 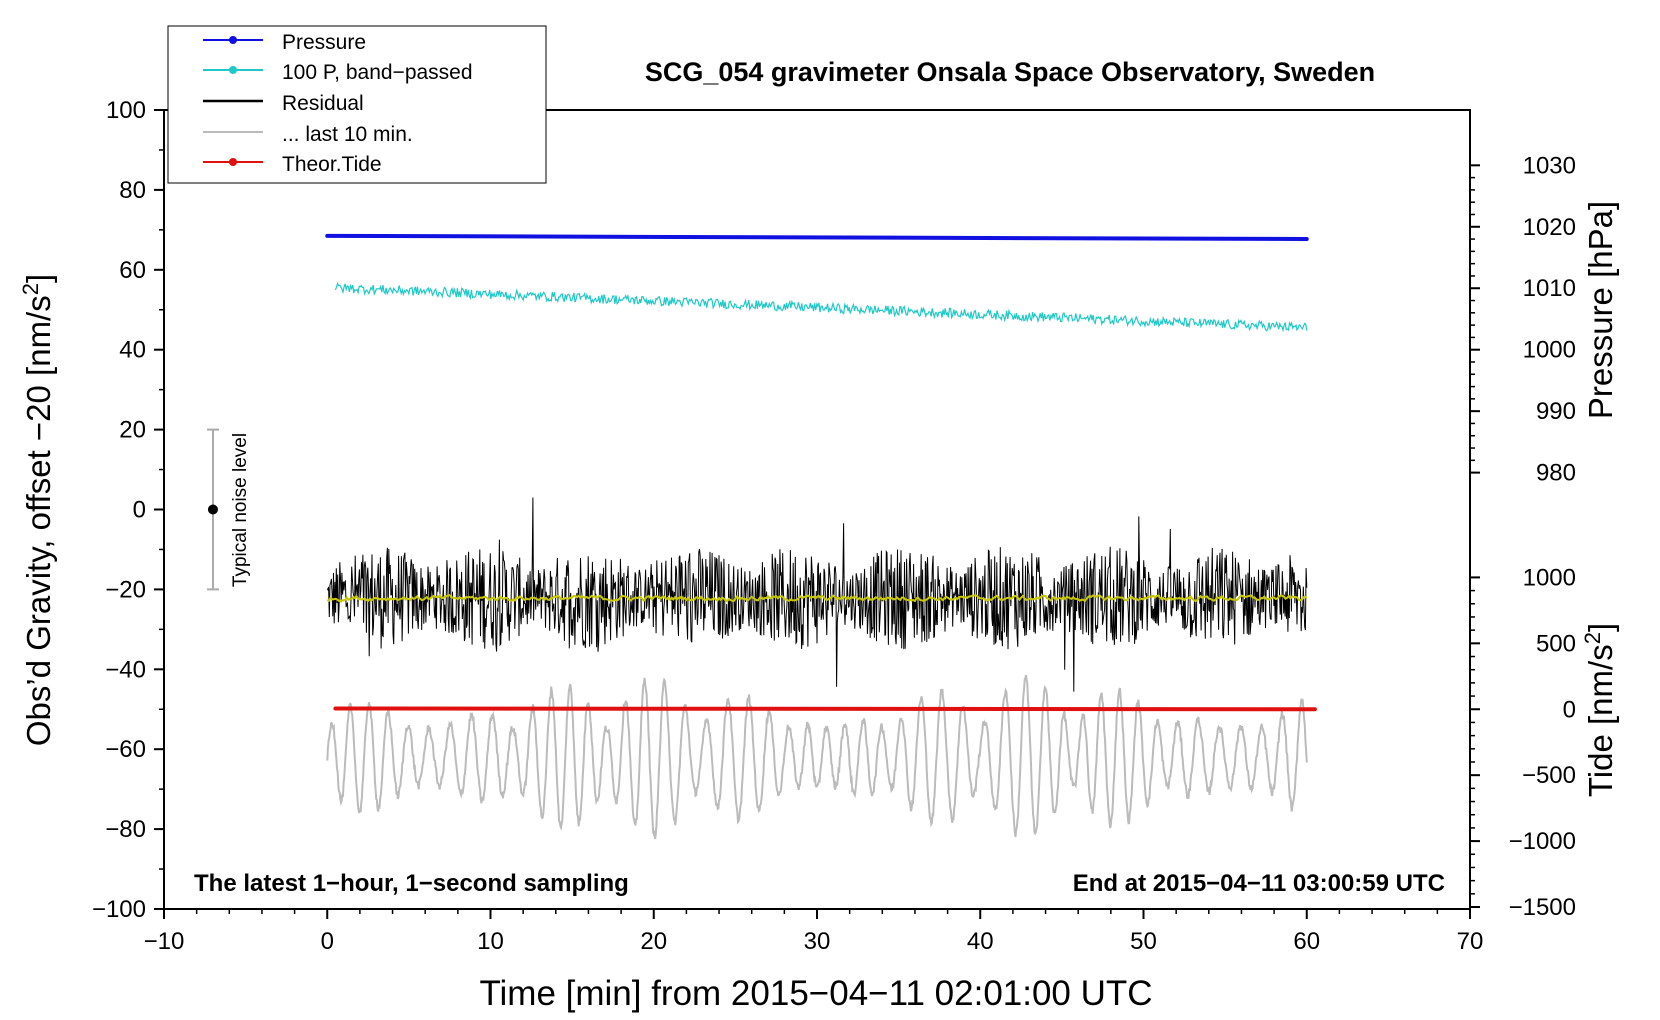 What do you see at coordinates (132, 190) in the screenshot?
I see `y-tick-label: 80` at bounding box center [132, 190].